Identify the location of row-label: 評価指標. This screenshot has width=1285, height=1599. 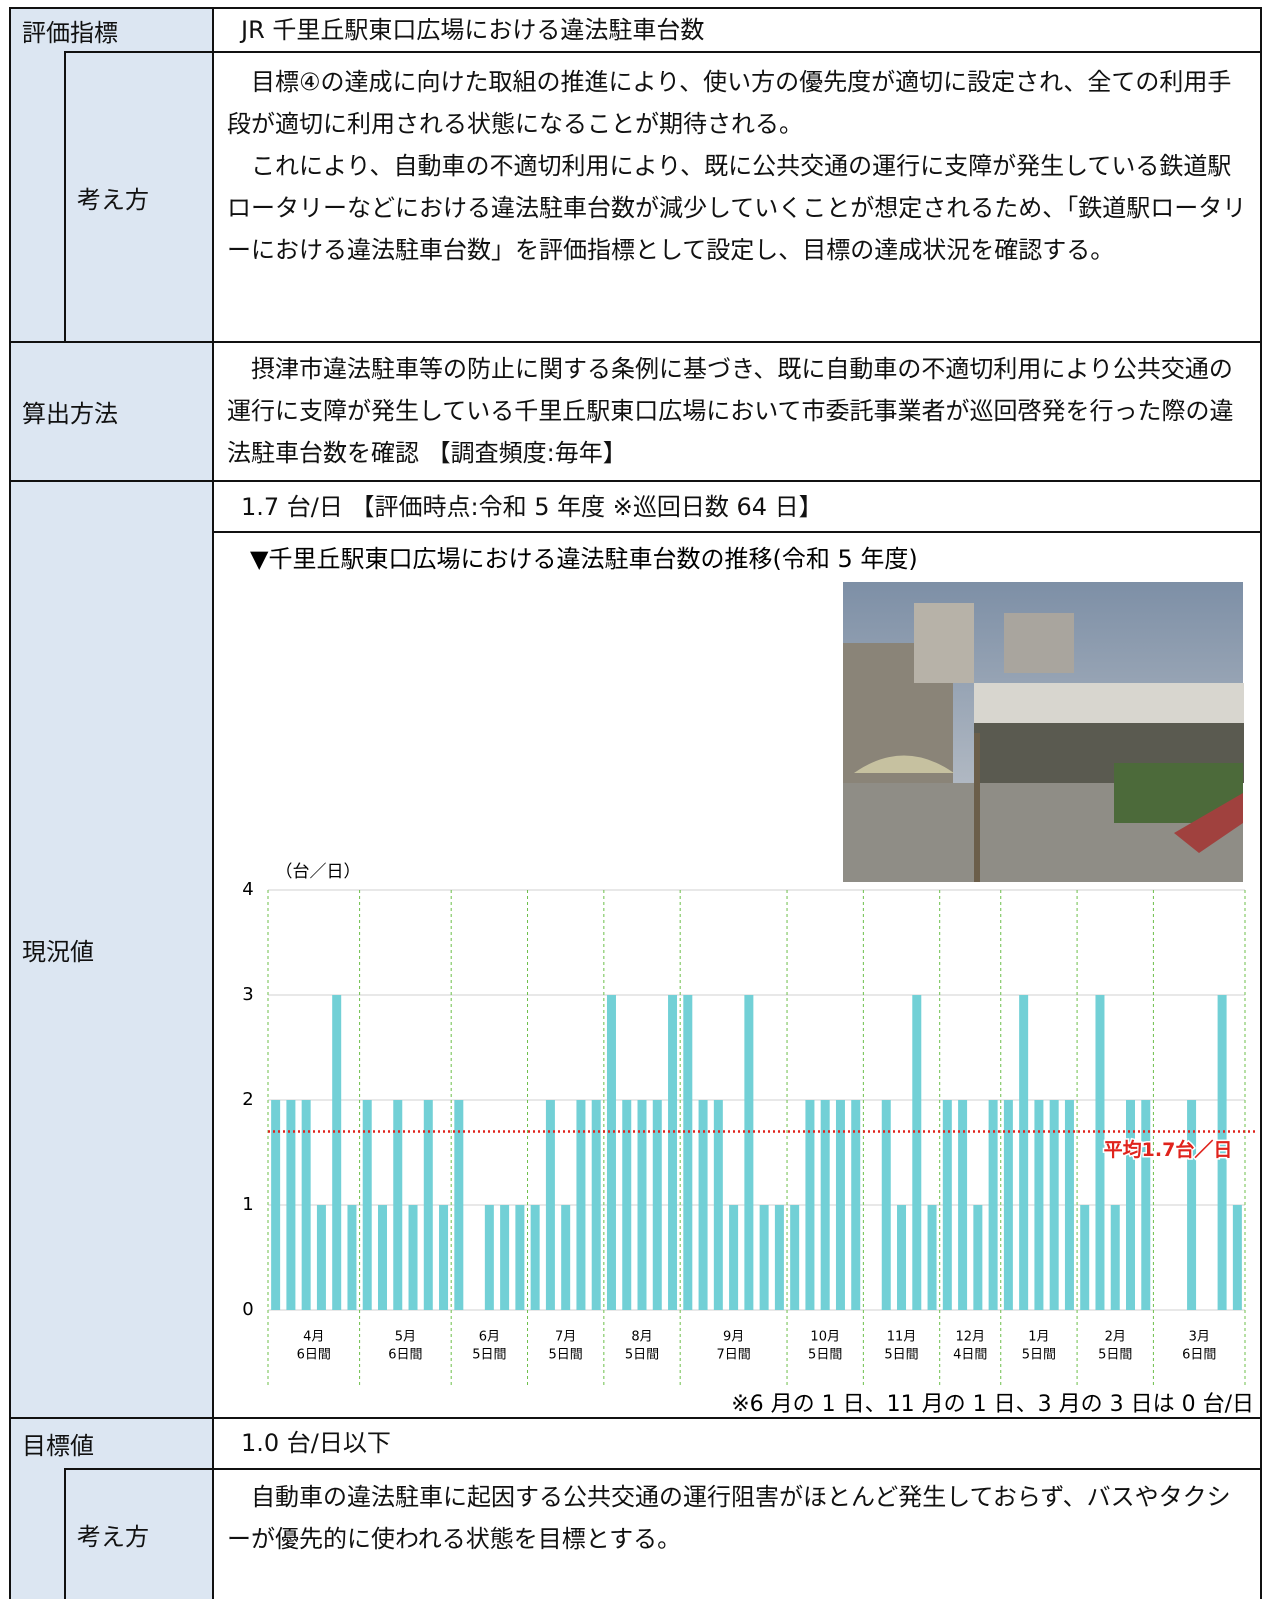
(111, 30).